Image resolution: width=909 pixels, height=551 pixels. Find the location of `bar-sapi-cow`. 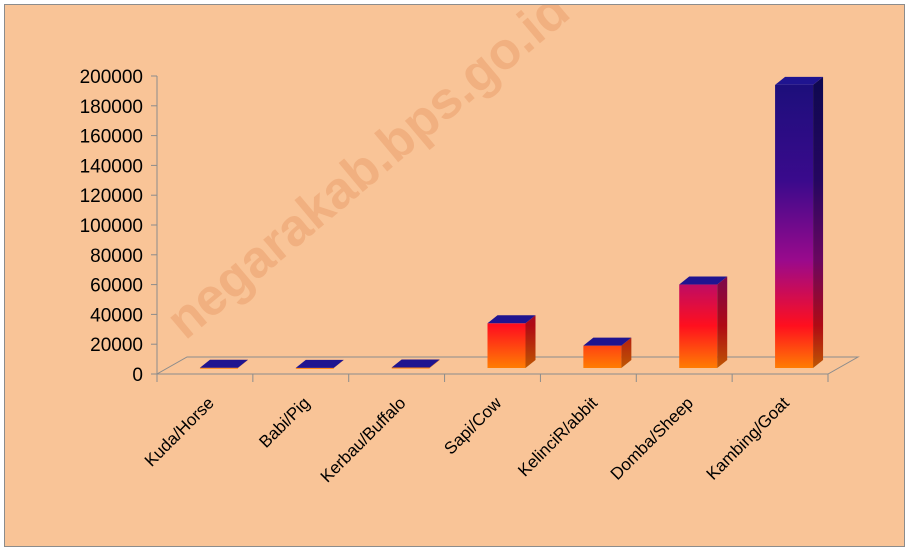

bar-sapi-cow is located at coordinates (511, 341).